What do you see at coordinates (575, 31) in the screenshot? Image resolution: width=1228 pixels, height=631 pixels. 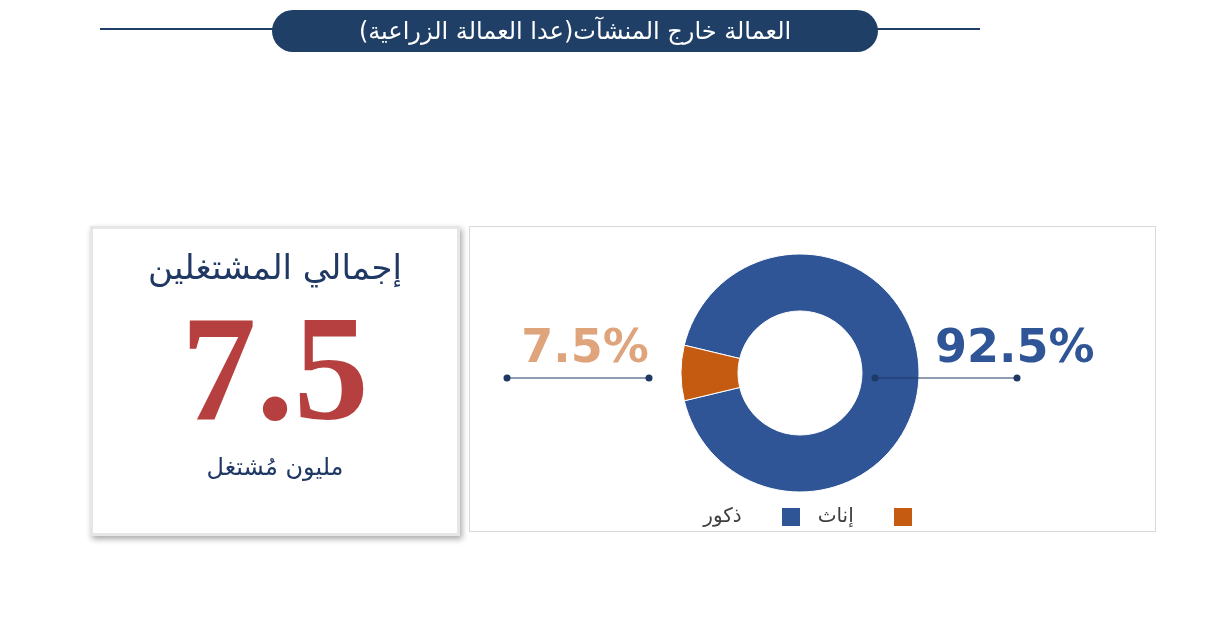 I see `chart-title: العمالة خارج المنشآت(عدا العمالة الزراعية)` at bounding box center [575, 31].